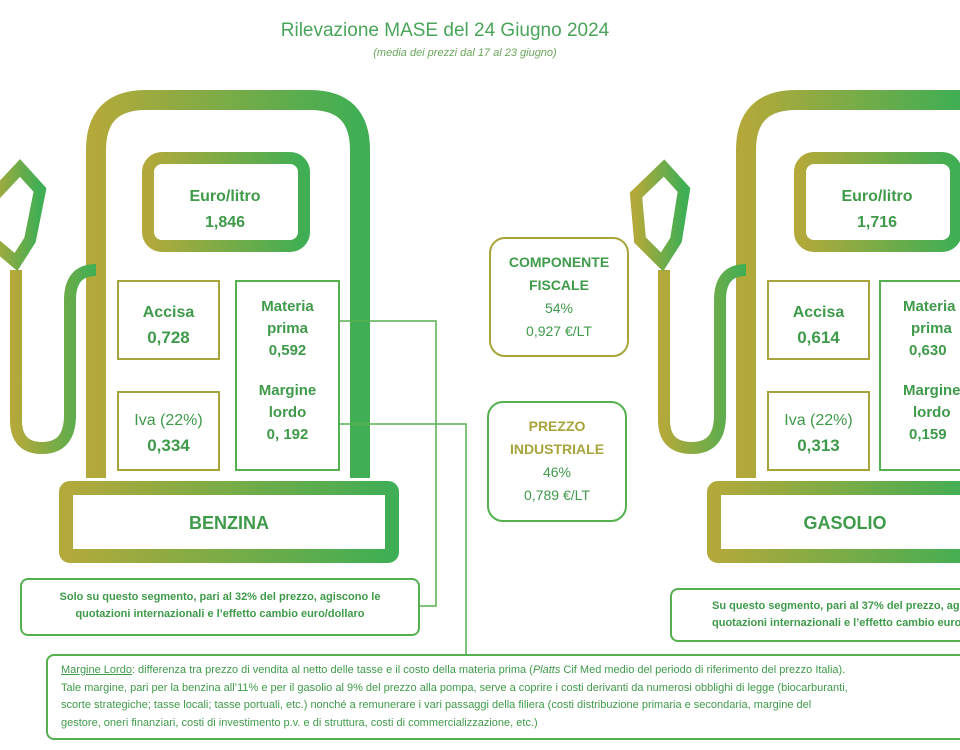 This screenshot has width=960, height=750. What do you see at coordinates (877, 222) in the screenshot?
I see `gasolio-price: 1,716` at bounding box center [877, 222].